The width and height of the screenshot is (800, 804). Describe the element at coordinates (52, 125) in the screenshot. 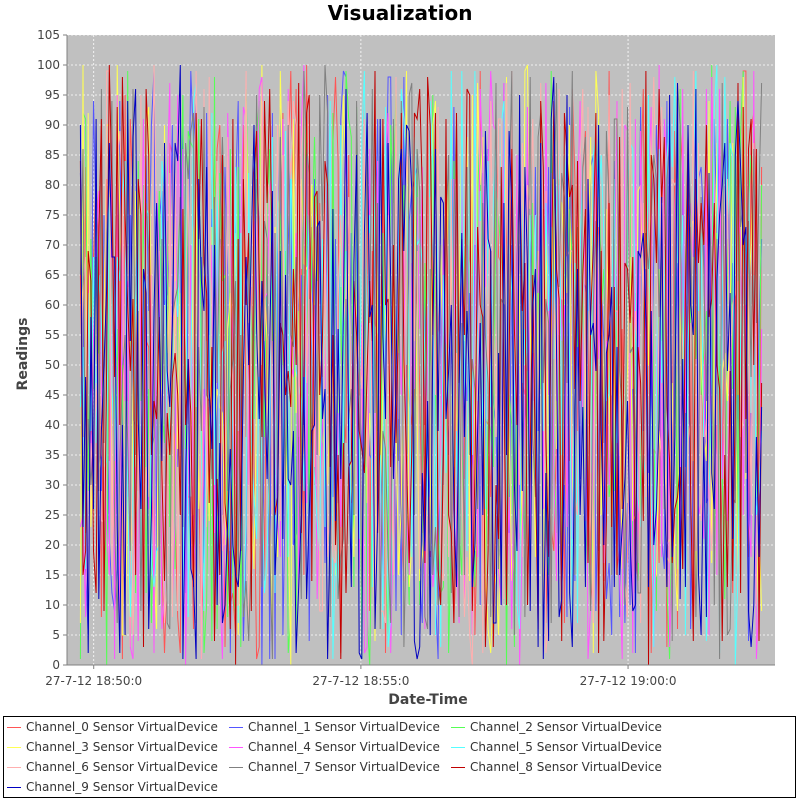

I see `y-tick-label: 90` at that location.